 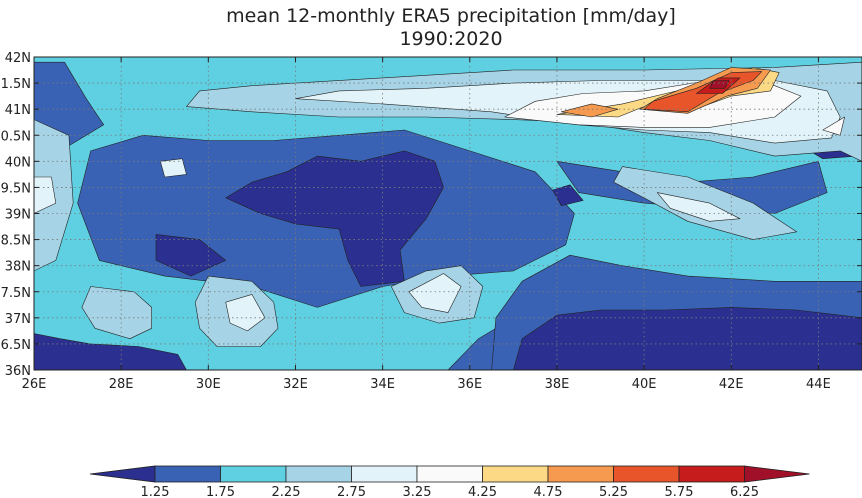 I want to click on colorbar-label-2: 2.25, so click(x=286, y=491).